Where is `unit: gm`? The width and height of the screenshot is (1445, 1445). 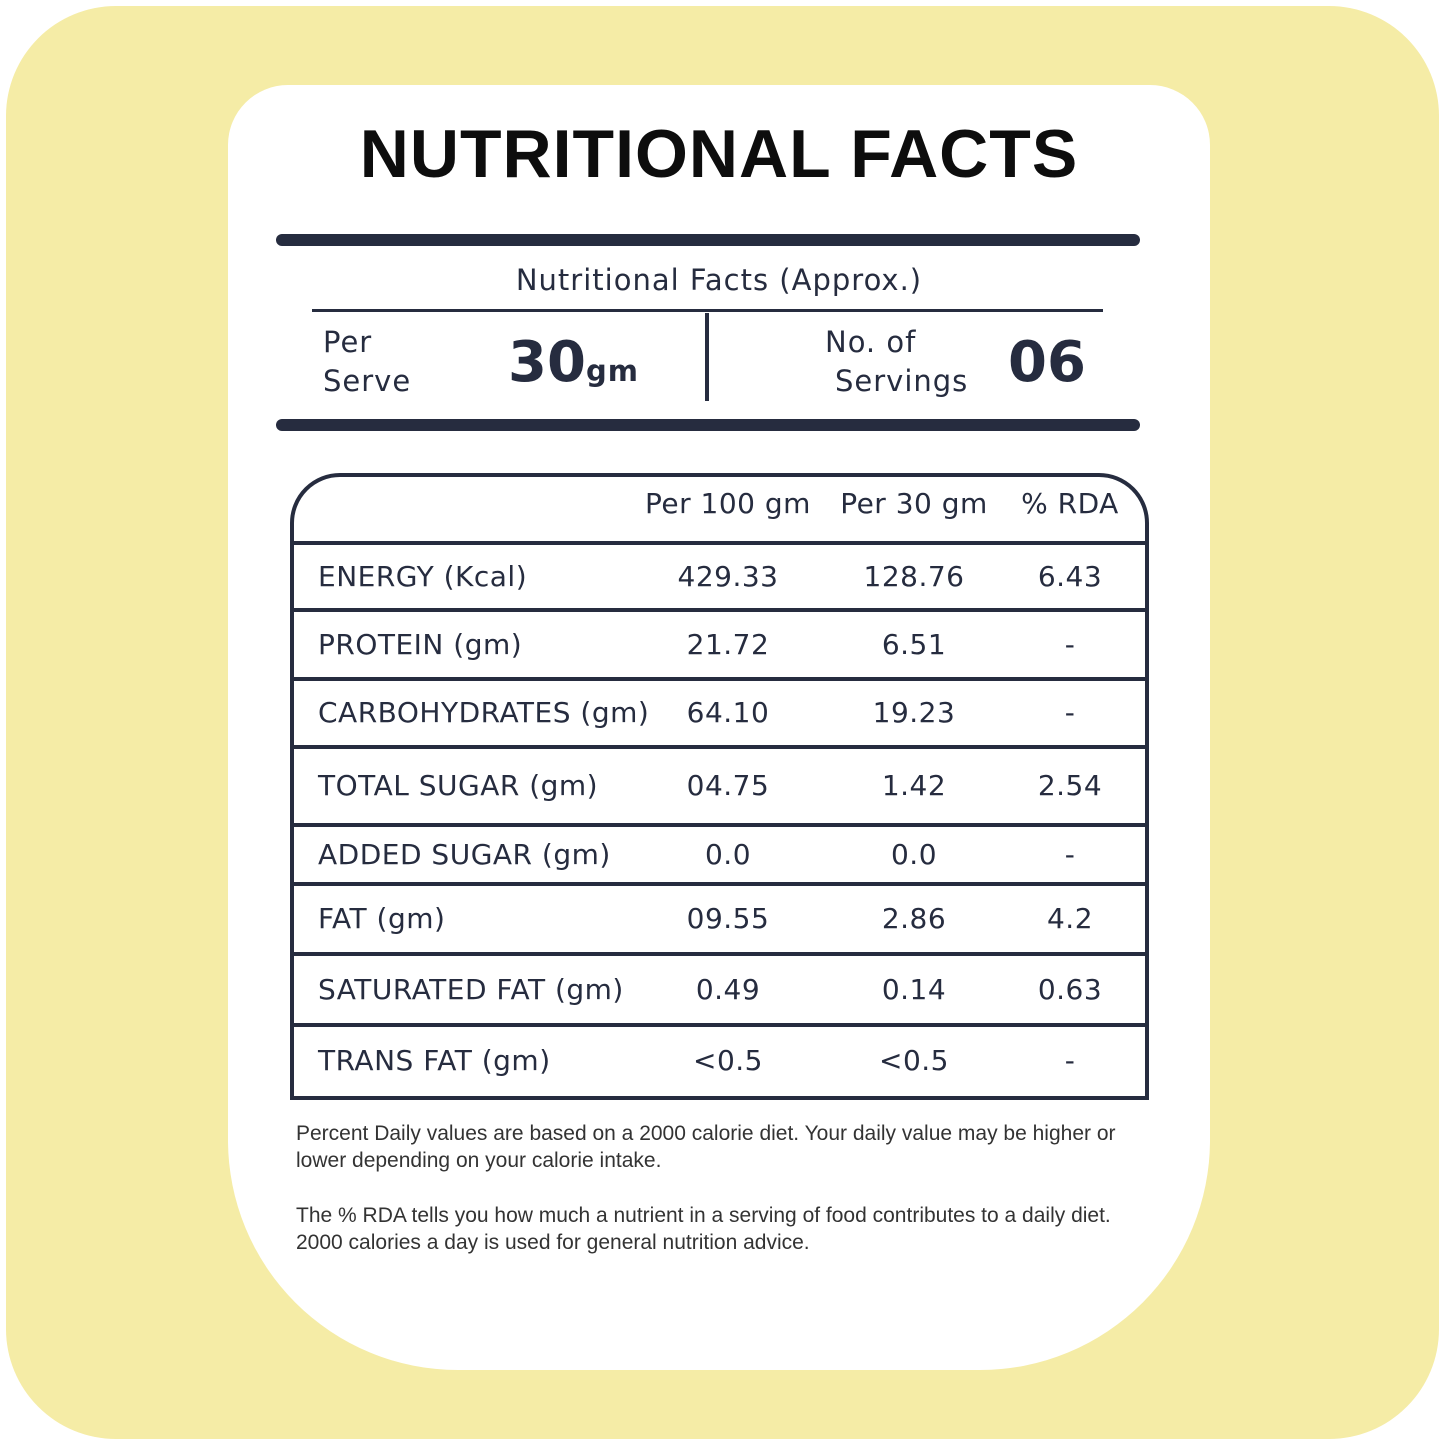
unit: gm is located at coordinates (612, 371).